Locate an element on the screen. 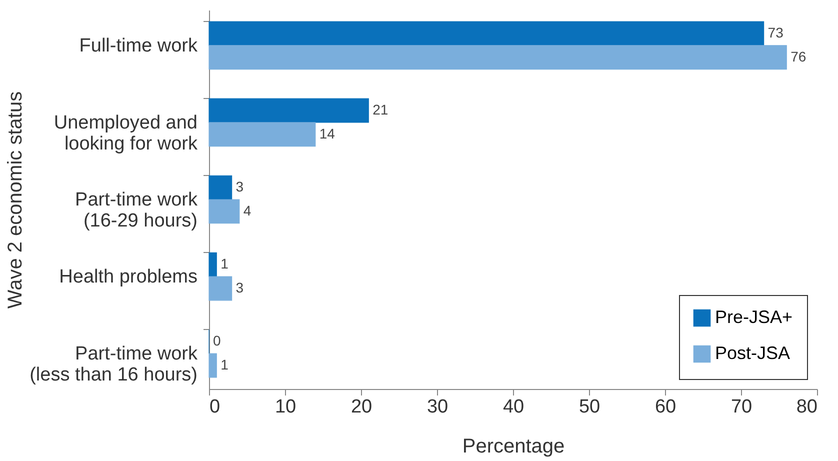 The height and width of the screenshot is (461, 838). data-label: 0 is located at coordinates (217, 340).